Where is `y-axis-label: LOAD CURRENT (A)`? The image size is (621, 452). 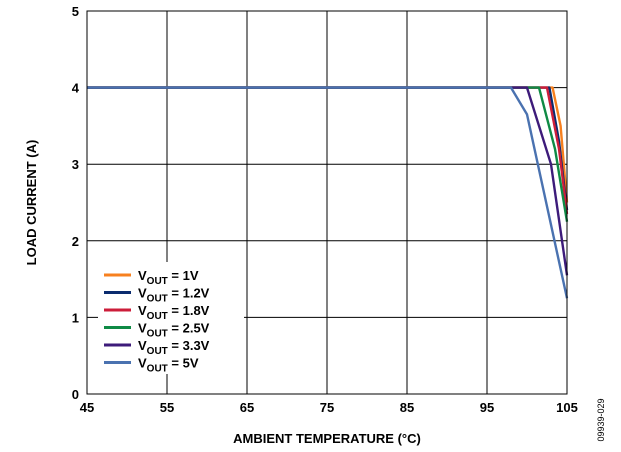
y-axis-label: LOAD CURRENT (A) is located at coordinates (31, 203).